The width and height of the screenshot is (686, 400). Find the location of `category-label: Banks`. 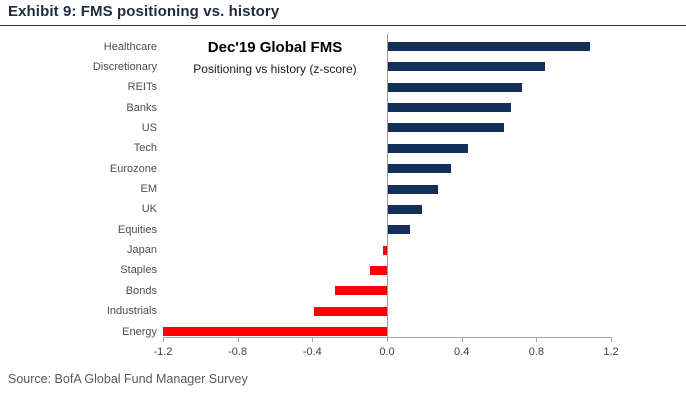

category-label: Banks is located at coordinates (141, 107).